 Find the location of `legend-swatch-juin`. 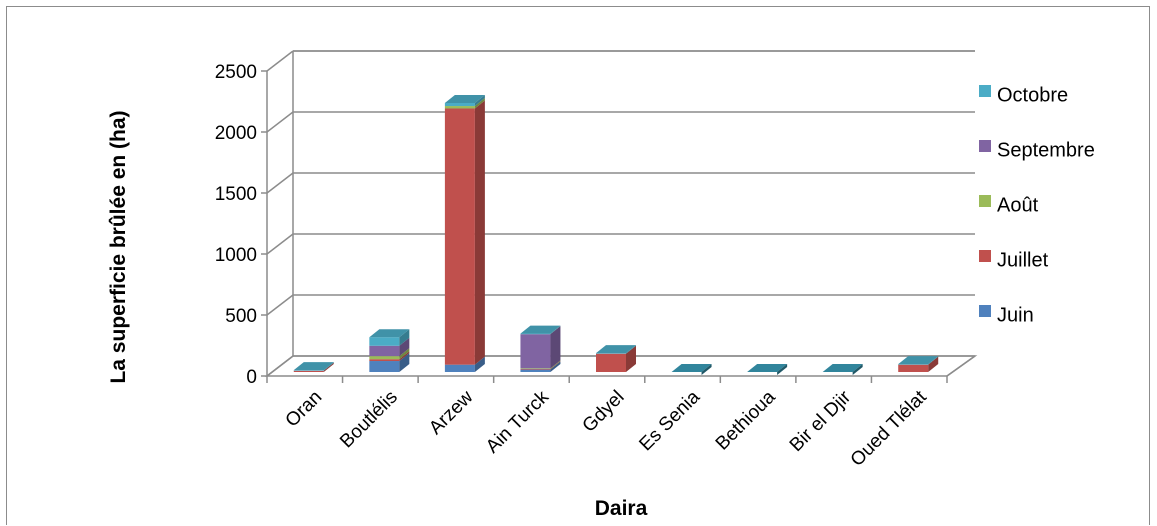

legend-swatch-juin is located at coordinates (985, 311).